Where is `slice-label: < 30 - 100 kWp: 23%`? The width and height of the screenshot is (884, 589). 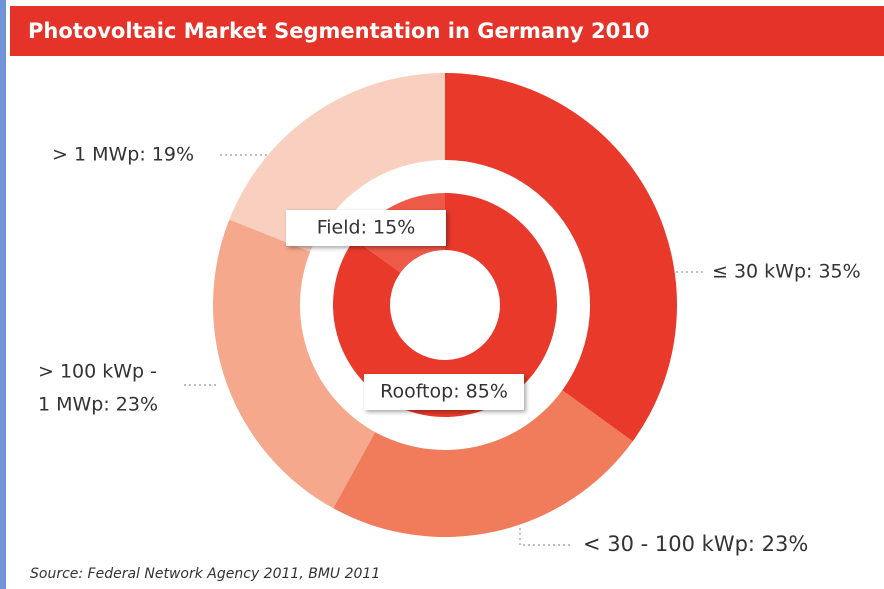 slice-label: < 30 - 100 kWp: 23% is located at coordinates (695, 544).